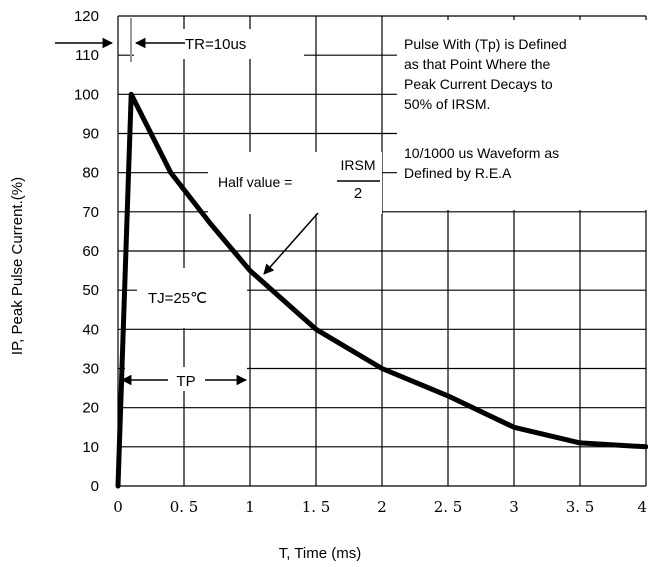 This screenshot has height=567, width=648. What do you see at coordinates (90, 134) in the screenshot?
I see `y-tick-label: 90` at bounding box center [90, 134].